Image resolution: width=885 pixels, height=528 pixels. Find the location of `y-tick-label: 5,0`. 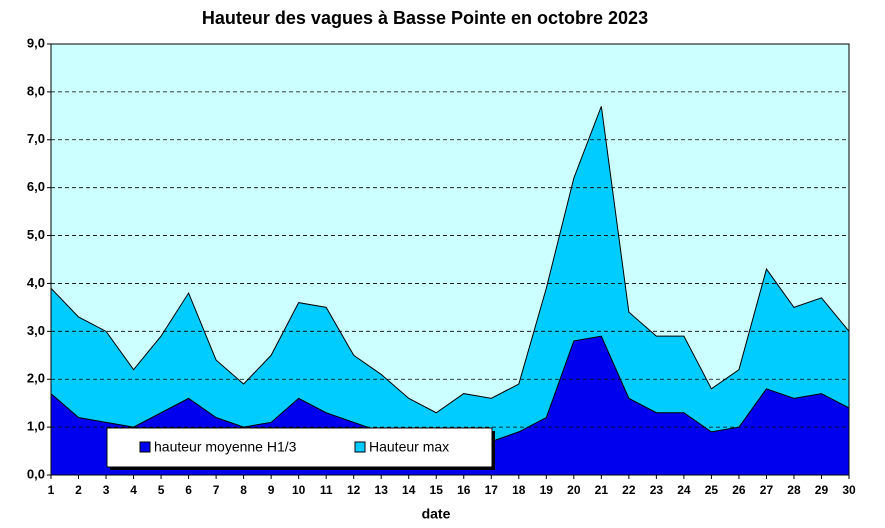

y-tick-label: 5,0 is located at coordinates (36, 234).